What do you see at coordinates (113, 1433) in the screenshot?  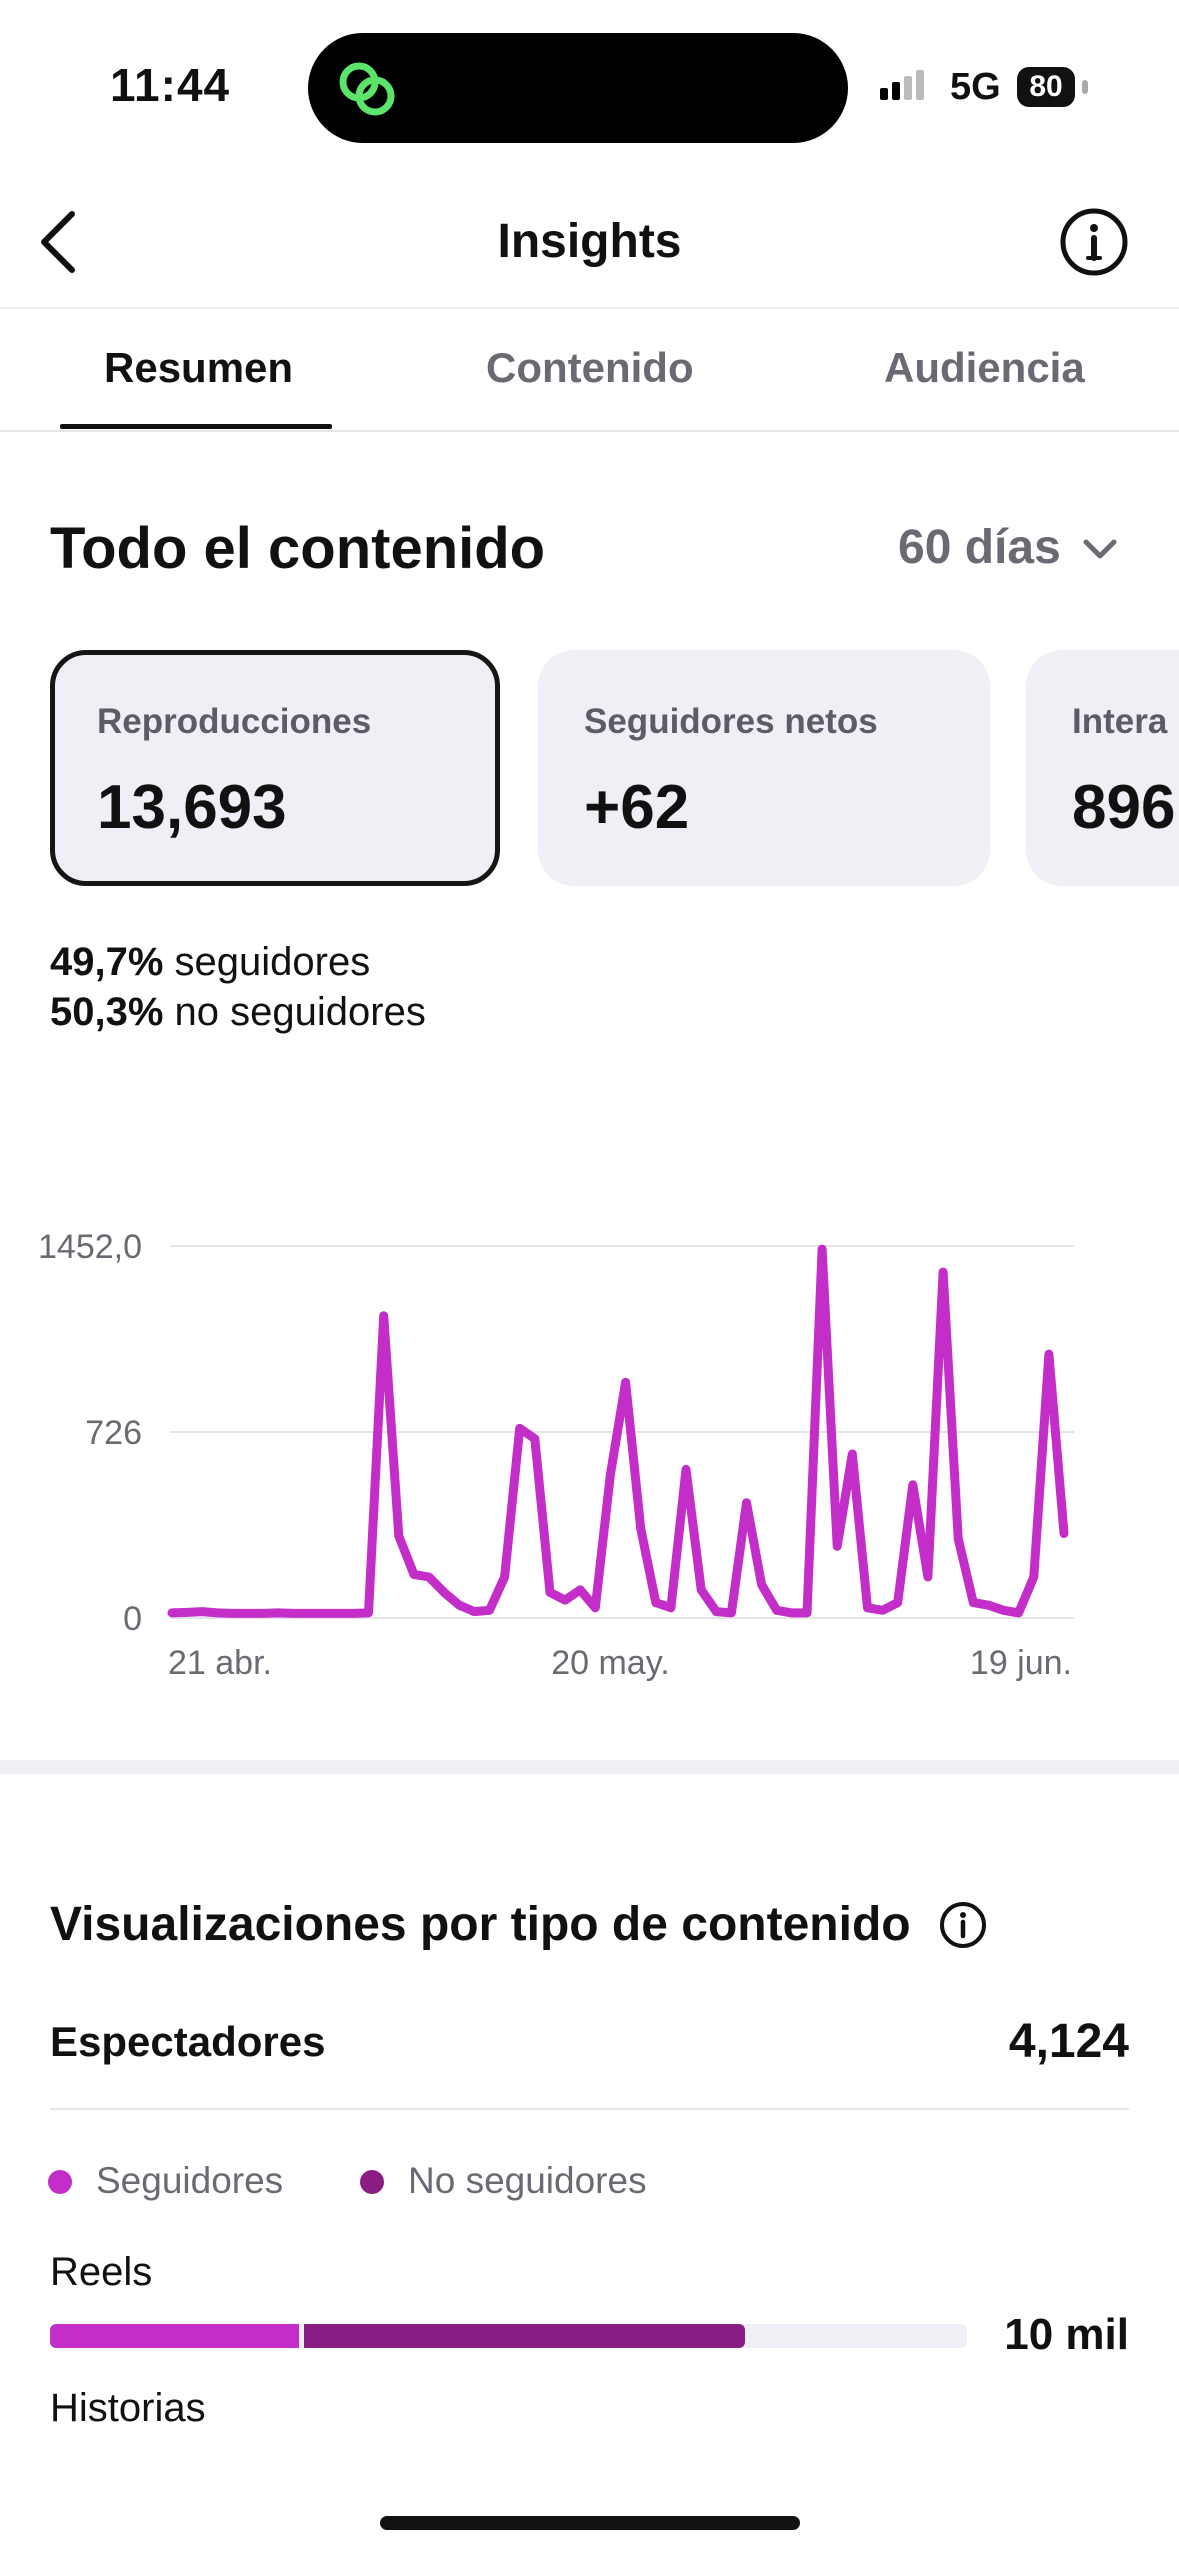 I see `y-tick-label: 726` at bounding box center [113, 1433].